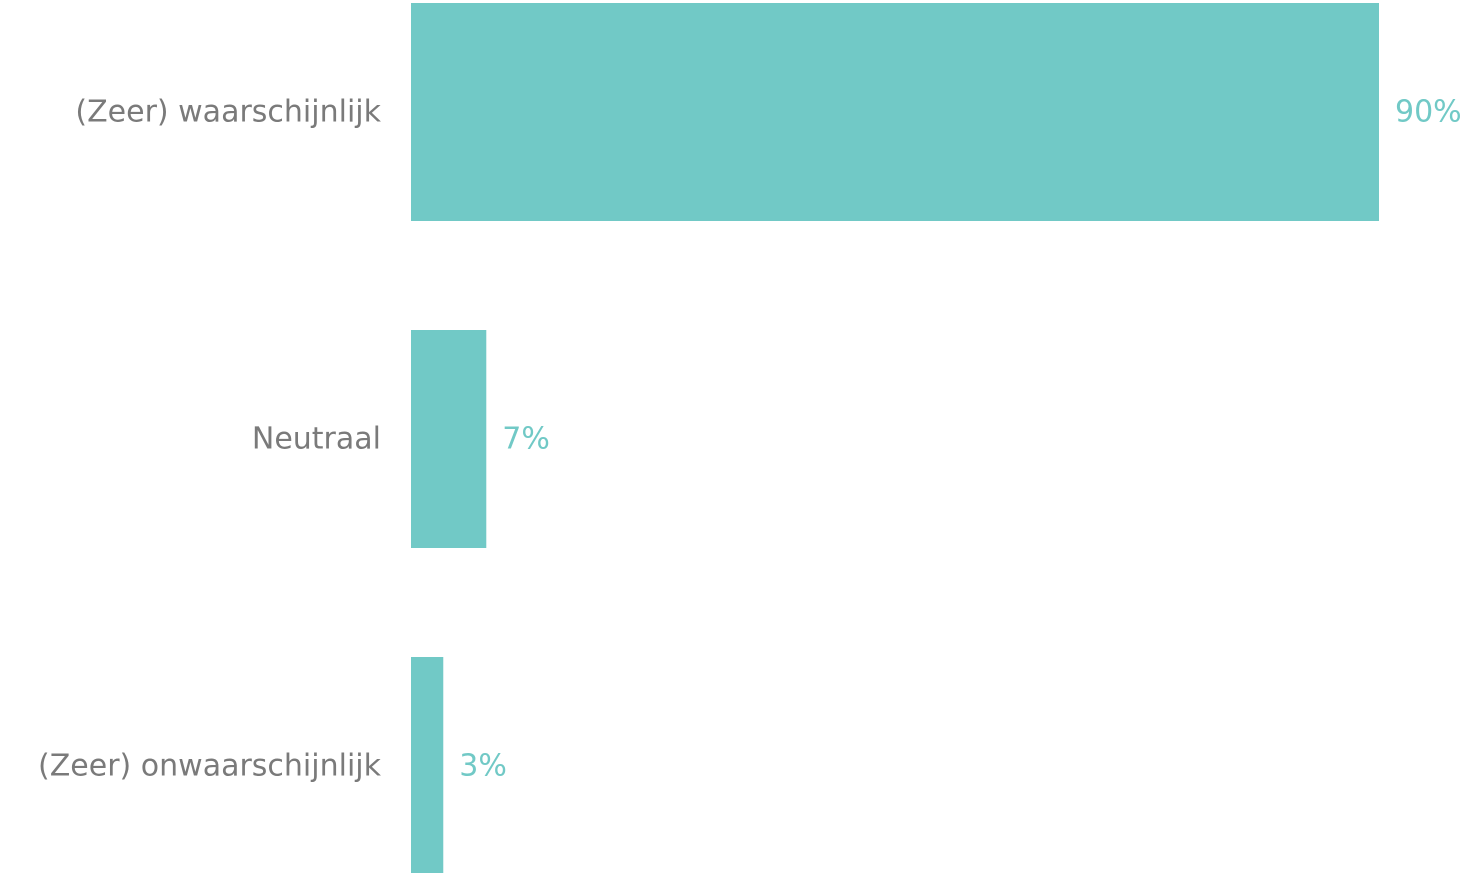  I want to click on value-label-1: 7%, so click(526, 439).